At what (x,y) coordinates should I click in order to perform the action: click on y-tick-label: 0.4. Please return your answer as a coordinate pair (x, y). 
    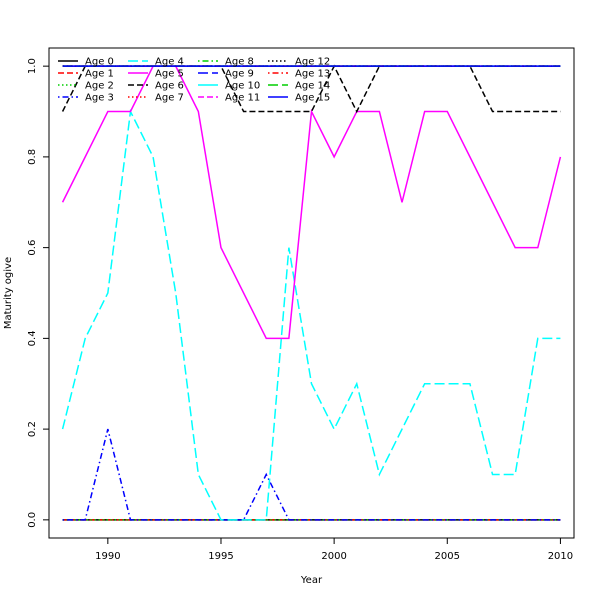
    Looking at the image, I should click on (32, 338).